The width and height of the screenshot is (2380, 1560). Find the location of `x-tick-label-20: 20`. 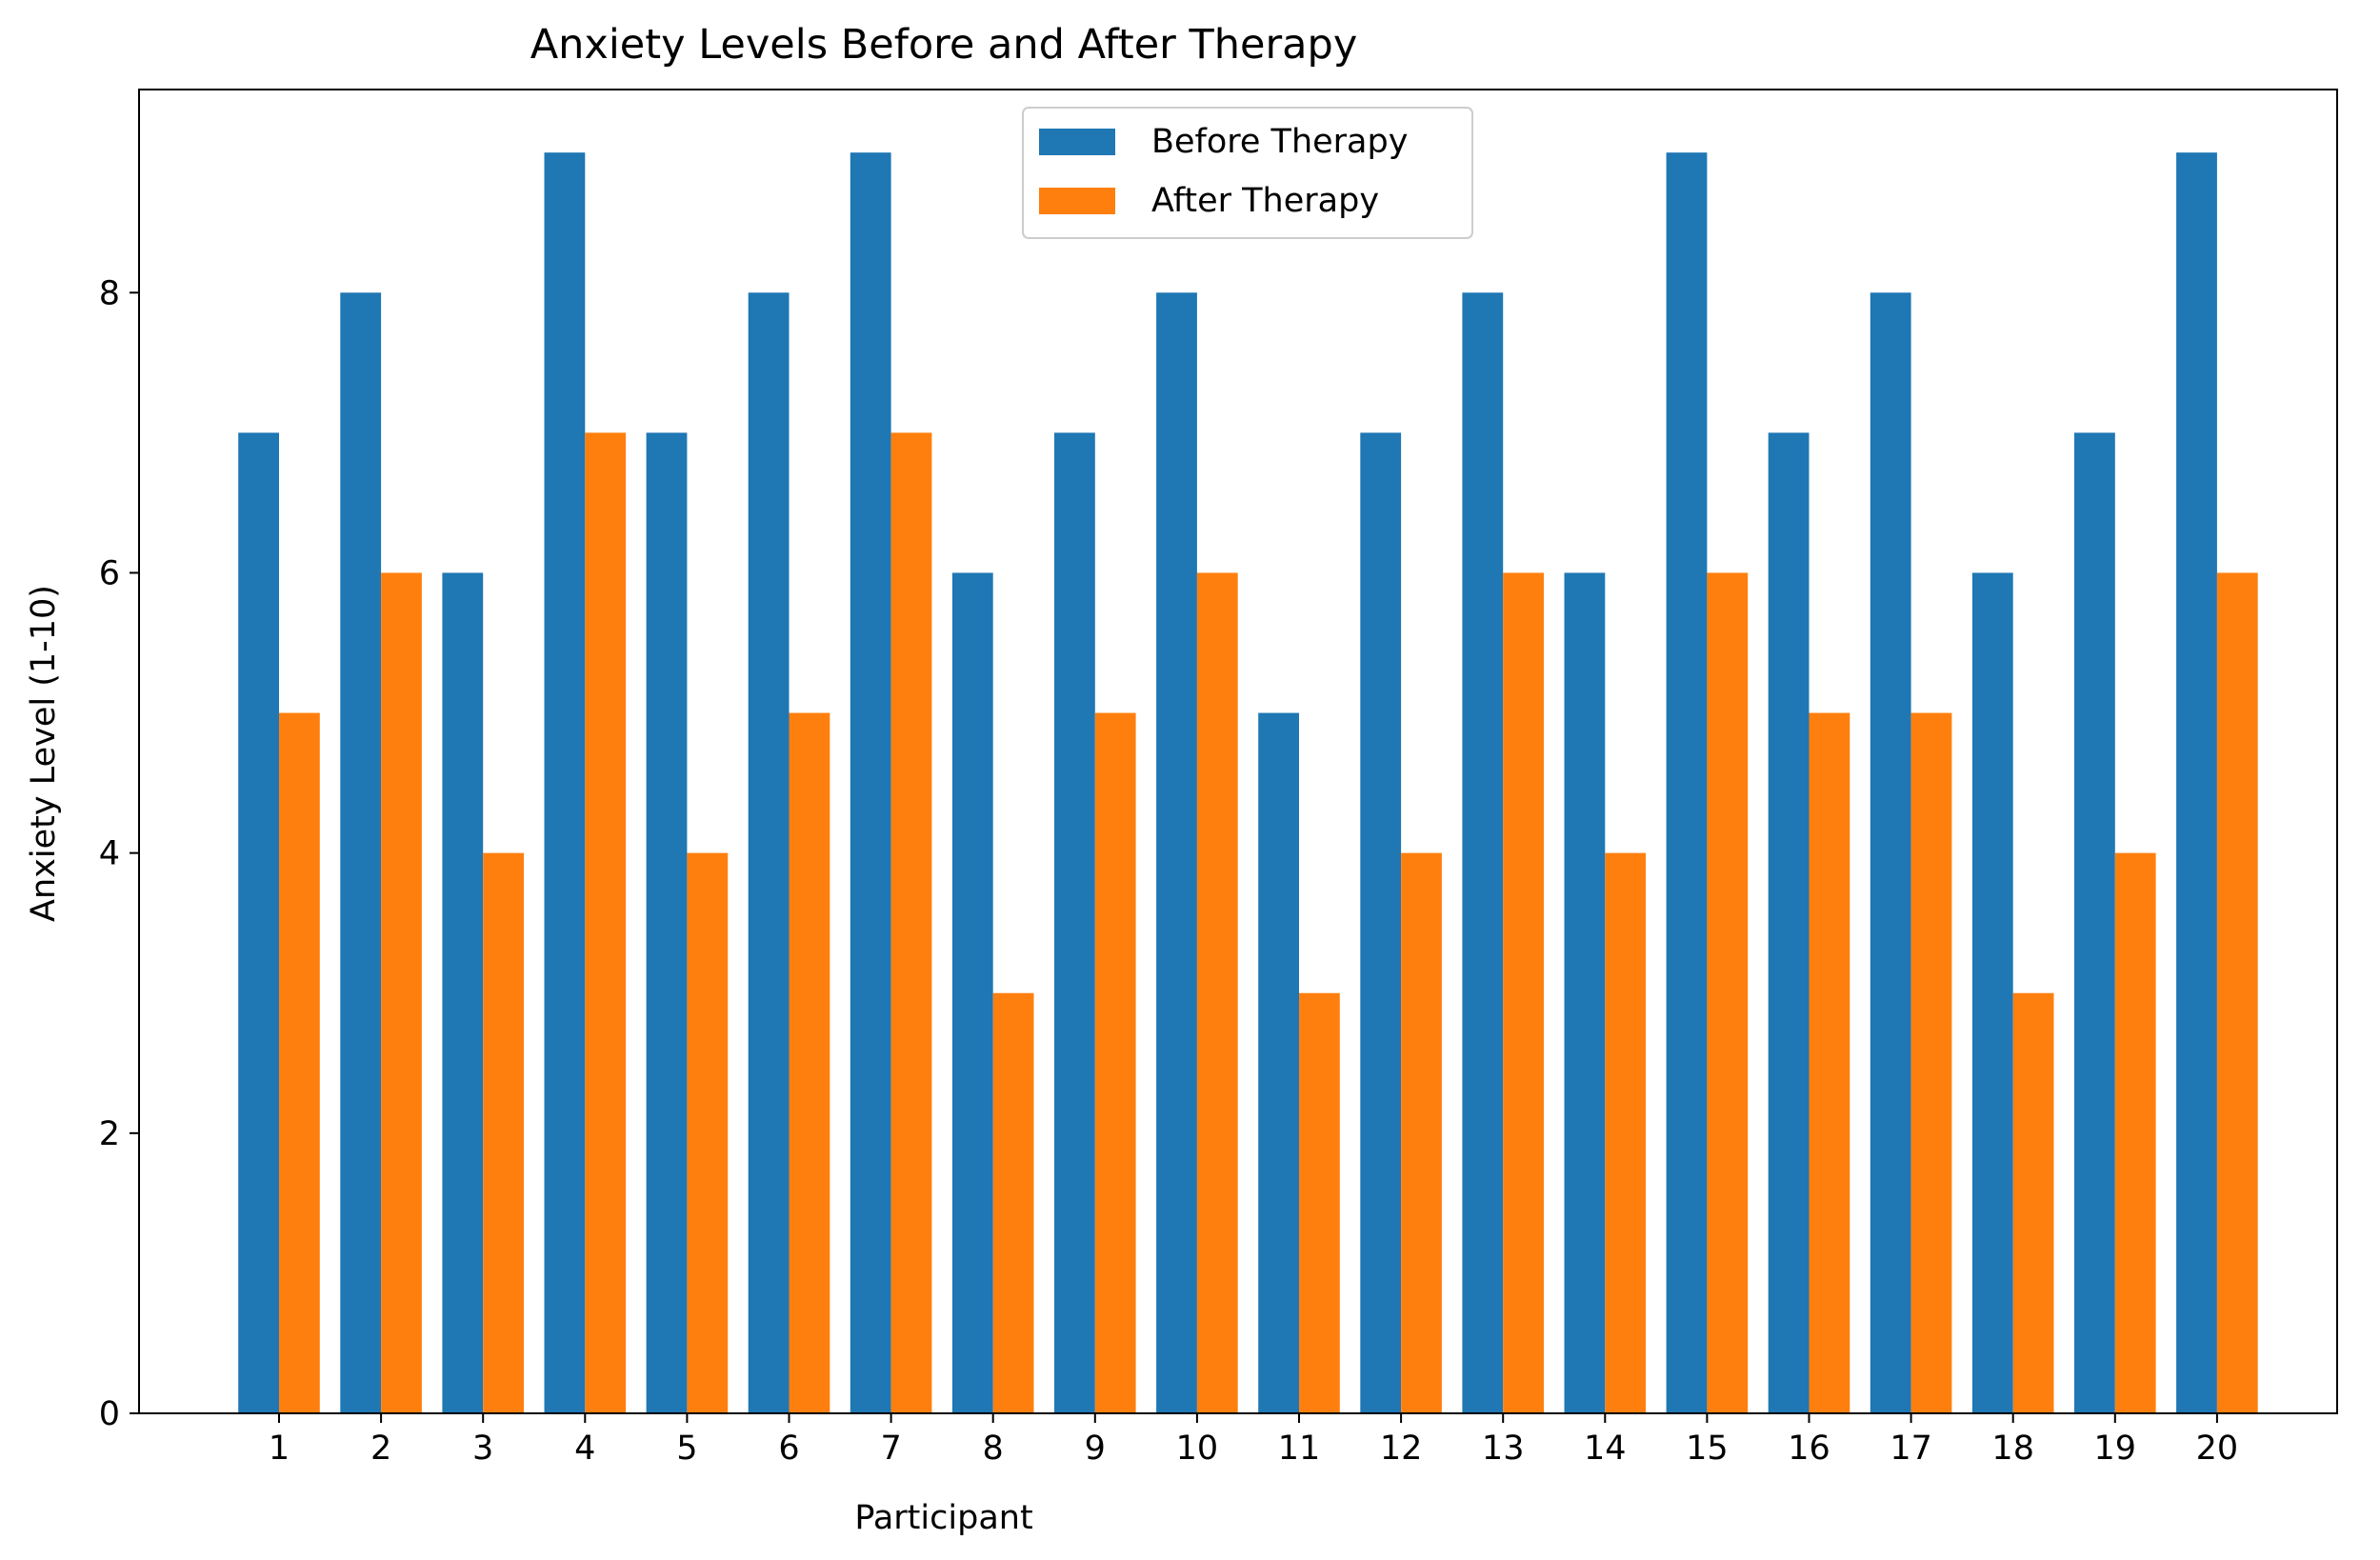

x-tick-label-20: 20 is located at coordinates (2217, 1449).